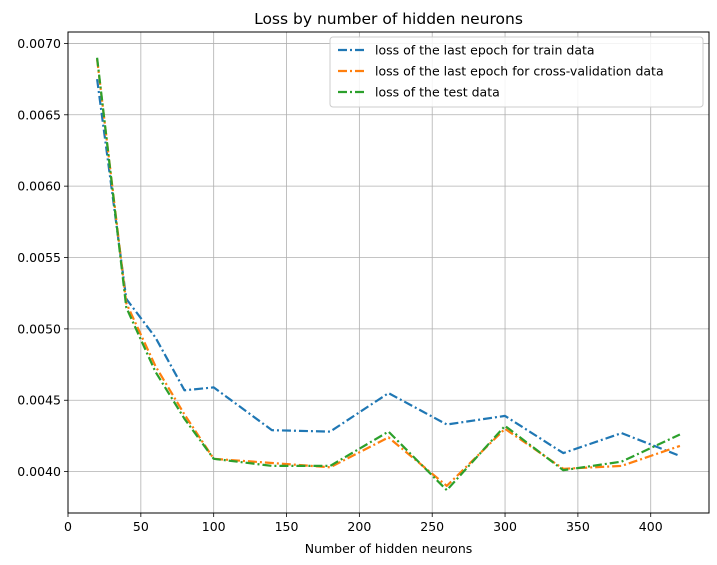 This screenshot has height=565, width=717. I want to click on y-tick-label: 0.0050, so click(39, 328).